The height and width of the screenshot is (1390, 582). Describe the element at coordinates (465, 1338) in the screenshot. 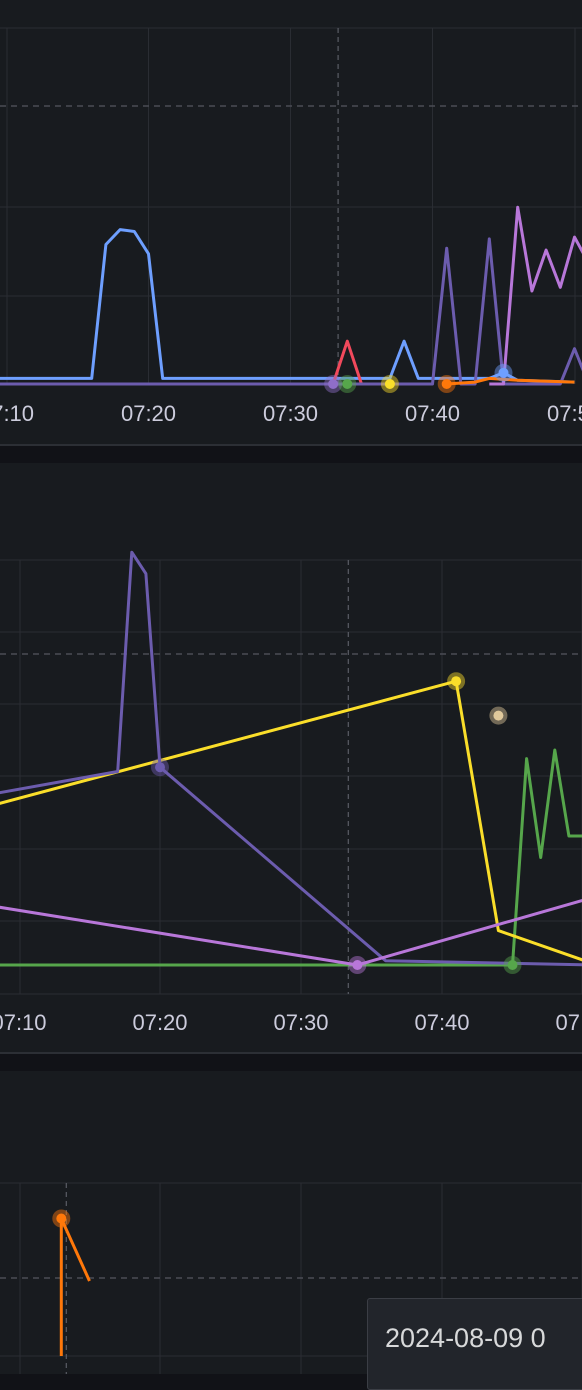

I see `tooltip-timestamp: 2024-08-09 0` at that location.